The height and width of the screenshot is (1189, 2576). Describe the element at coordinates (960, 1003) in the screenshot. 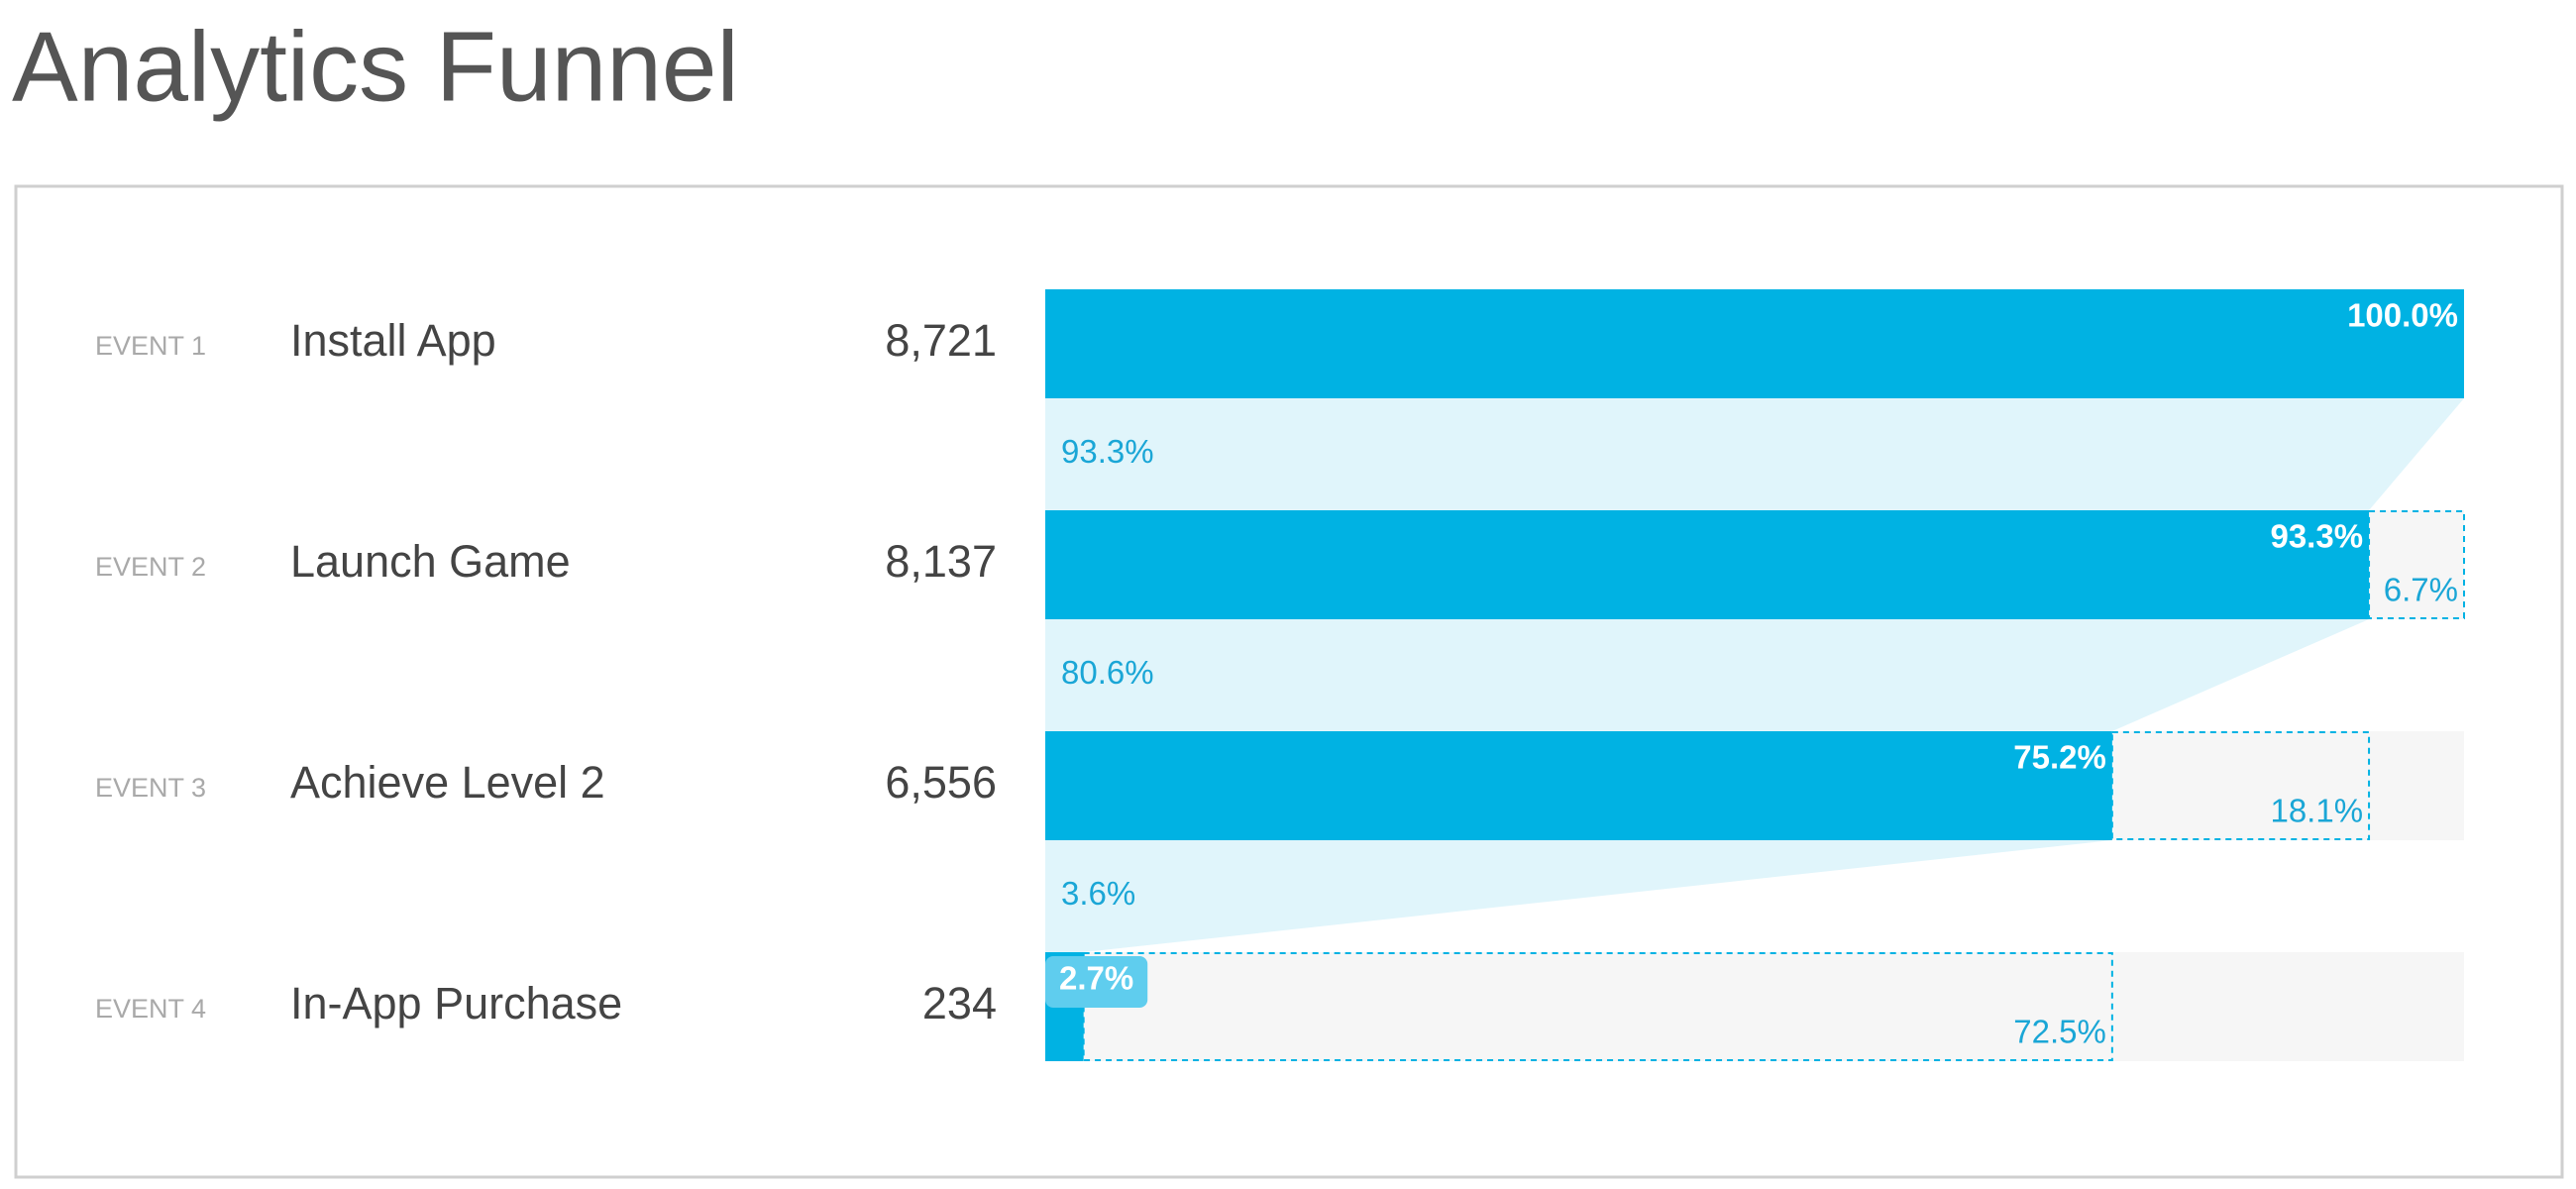

I see `count-label: 234` at that location.